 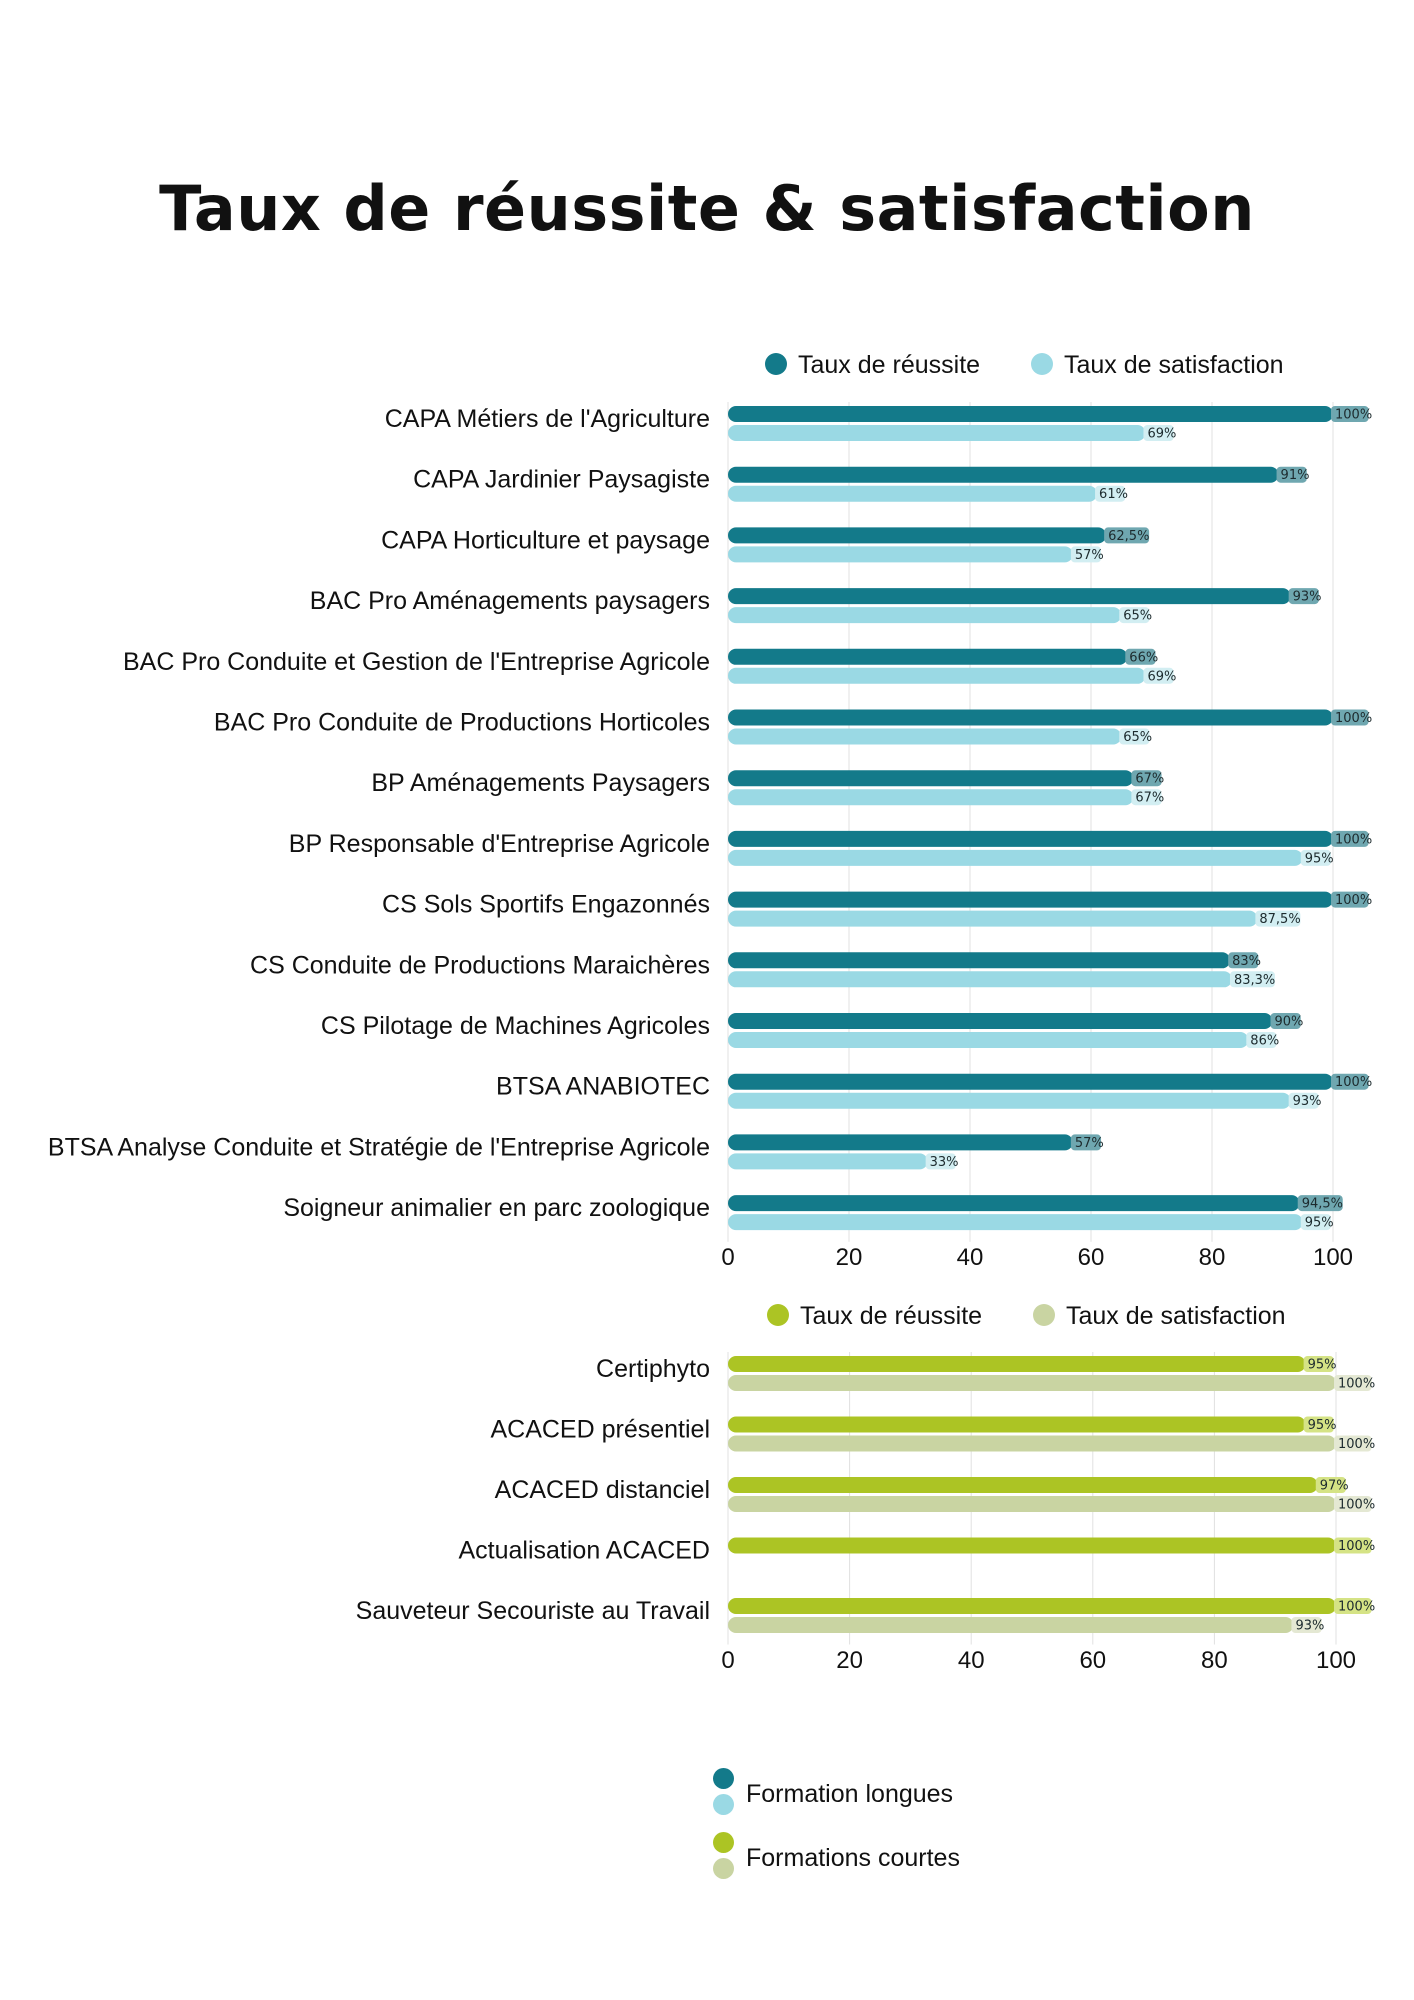 What do you see at coordinates (723, 1842) in the screenshot?
I see `short-reussite-dot-icon` at bounding box center [723, 1842].